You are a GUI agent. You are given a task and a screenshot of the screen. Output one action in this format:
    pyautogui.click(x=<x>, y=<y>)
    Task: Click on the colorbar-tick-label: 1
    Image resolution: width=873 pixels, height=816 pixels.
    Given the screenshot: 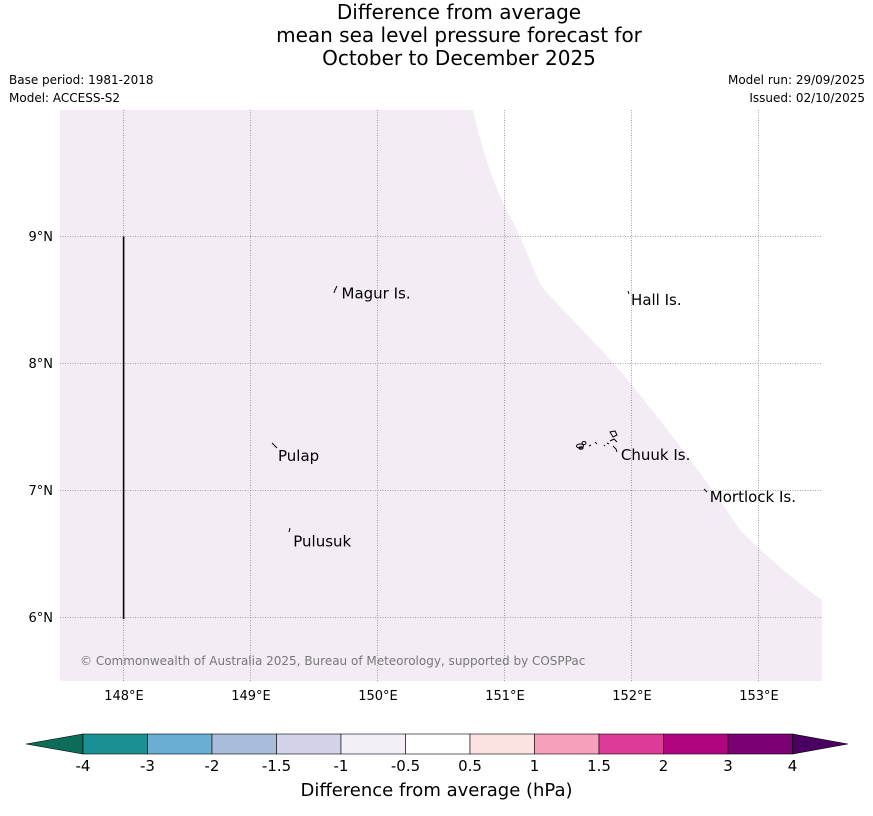 What is the action you would take?
    pyautogui.click(x=534, y=766)
    